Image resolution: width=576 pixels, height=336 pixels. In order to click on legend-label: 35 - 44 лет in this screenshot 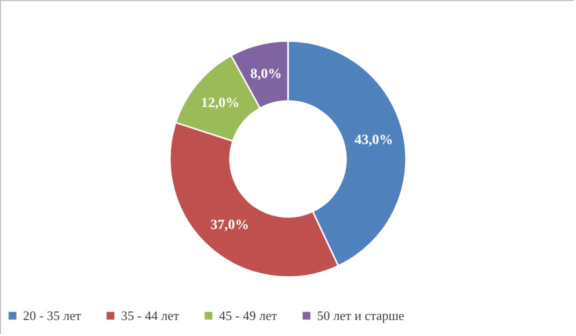, I will do `click(150, 315)`.